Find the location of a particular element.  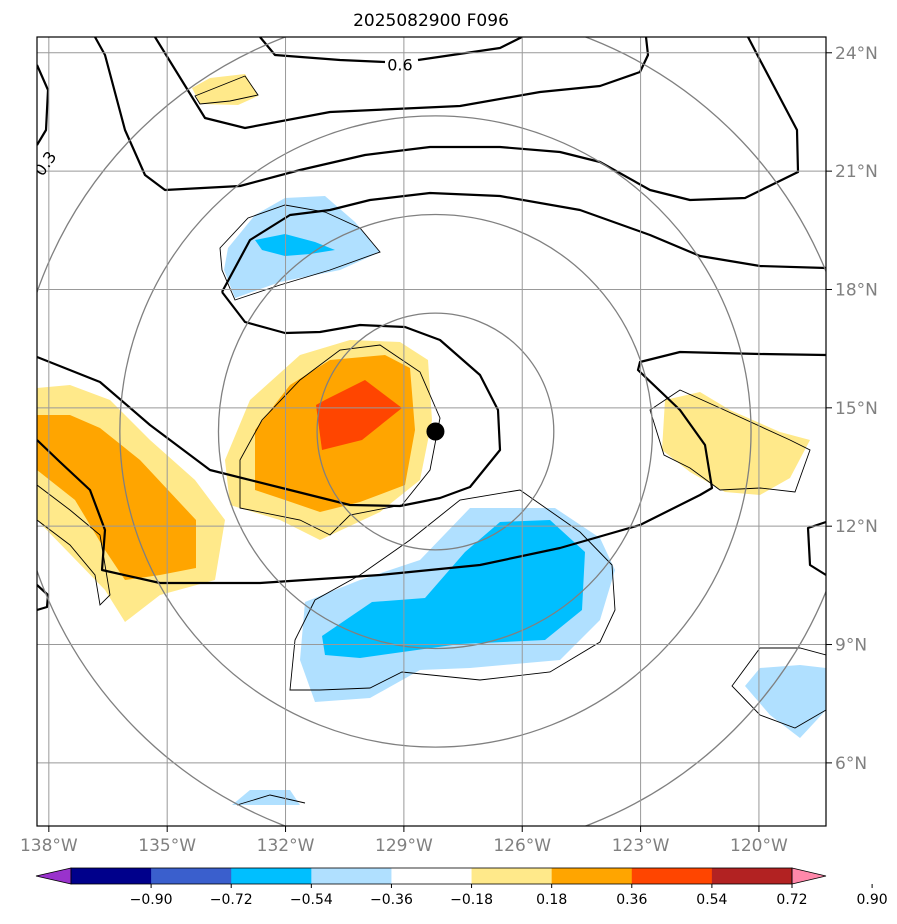

thick-contour-south is located at coordinates (816, 548).